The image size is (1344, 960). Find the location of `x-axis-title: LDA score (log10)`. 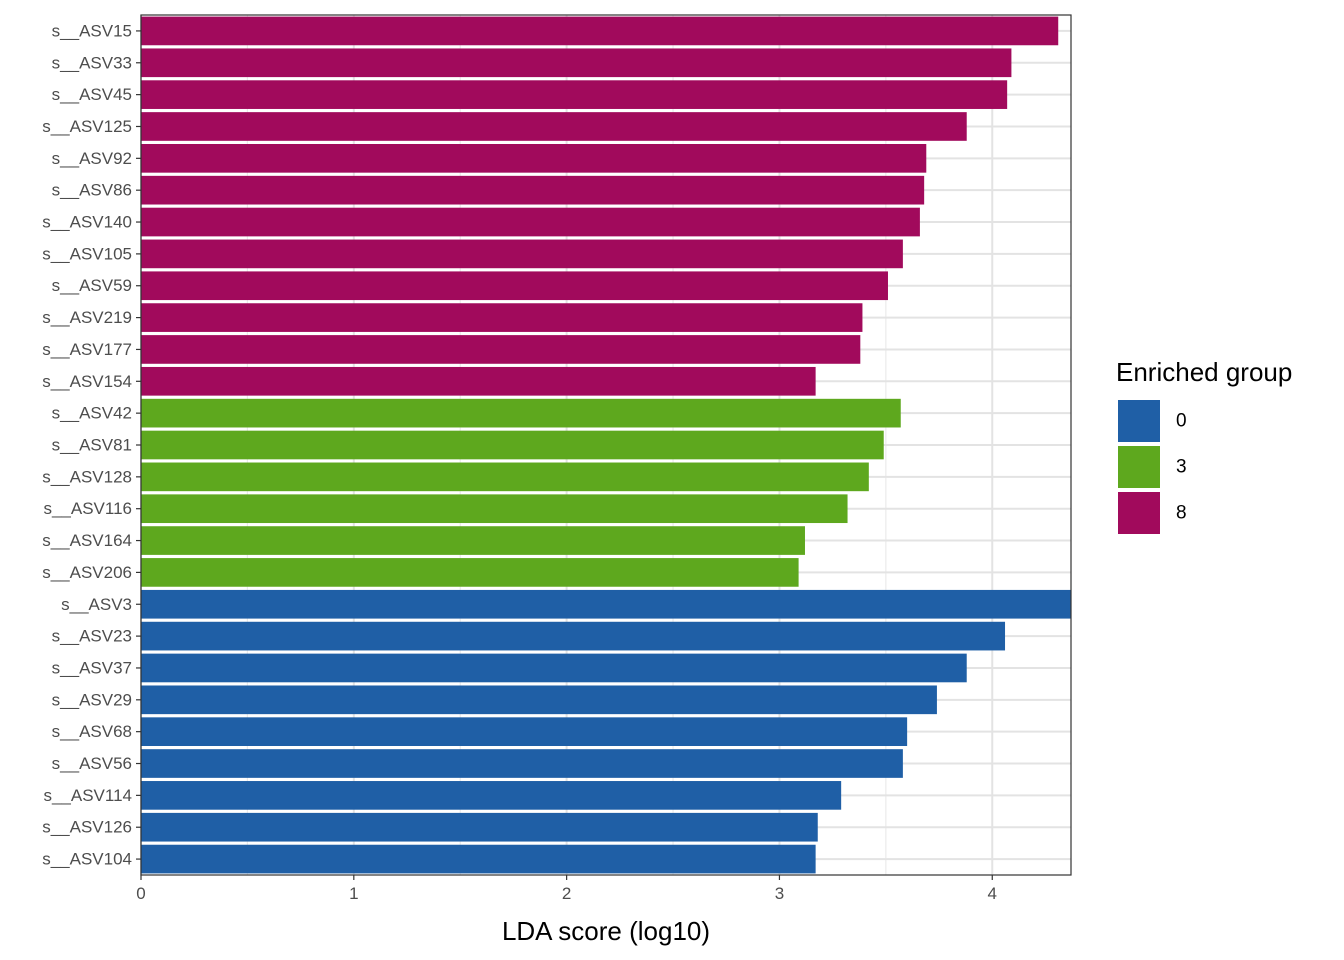

x-axis-title: LDA score (log10) is located at coordinates (606, 931).